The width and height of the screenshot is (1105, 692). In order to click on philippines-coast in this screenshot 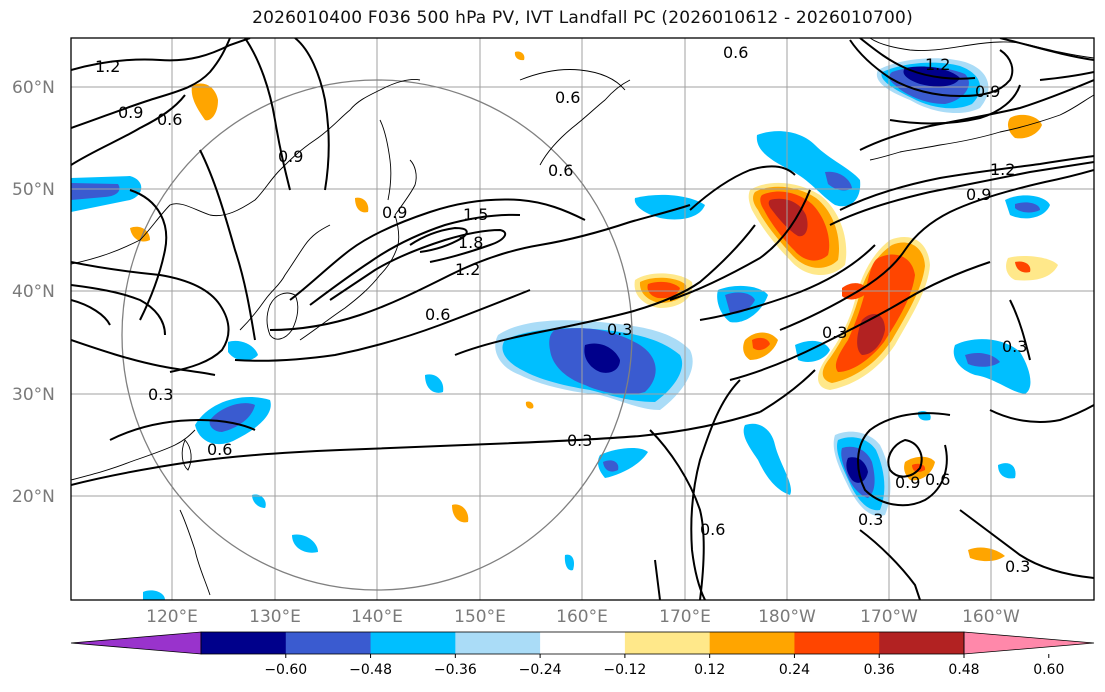, I will do `click(195, 552)`.